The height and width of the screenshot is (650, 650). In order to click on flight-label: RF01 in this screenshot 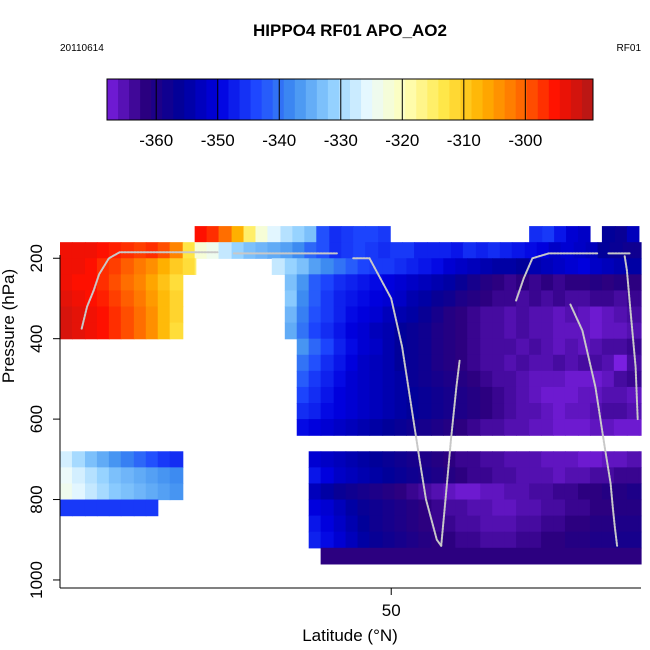, I will do `click(629, 48)`.